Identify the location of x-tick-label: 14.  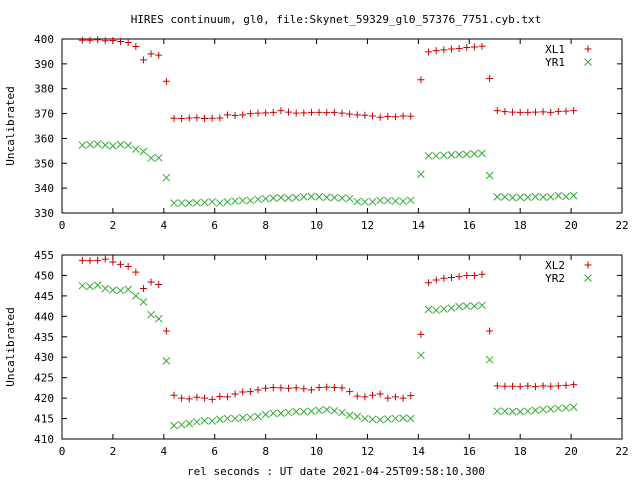
(419, 225).